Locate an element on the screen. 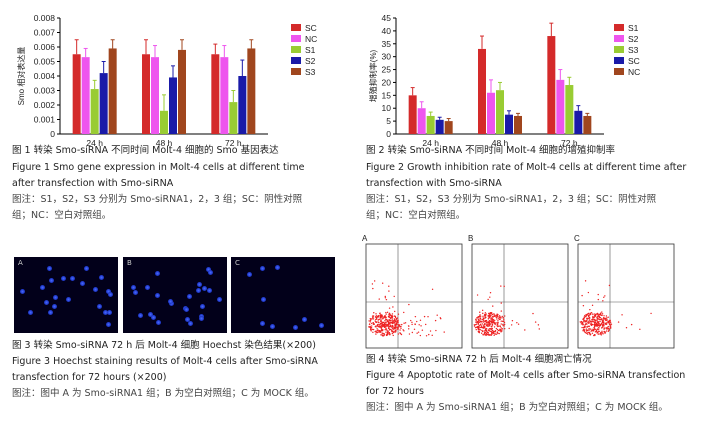 The height and width of the screenshot is (434, 708). hoechst-image-a: A is located at coordinates (66, 295).